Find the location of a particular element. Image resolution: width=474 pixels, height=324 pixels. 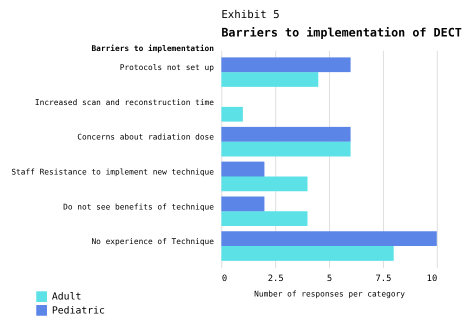

x-axis-title: Number of responses per category is located at coordinates (330, 294).